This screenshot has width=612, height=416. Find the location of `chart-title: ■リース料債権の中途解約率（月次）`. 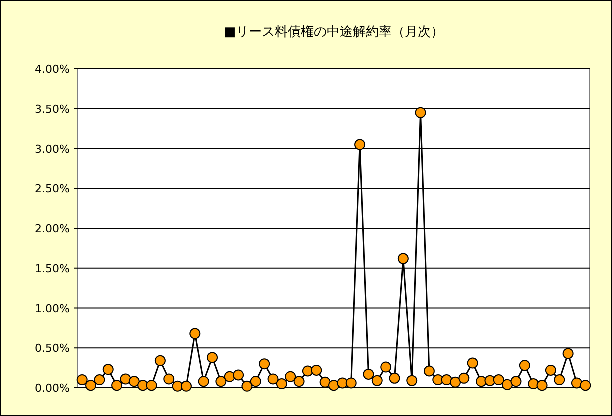

chart-title: ■リース料債権の中途解約率（月次） is located at coordinates (334, 32).